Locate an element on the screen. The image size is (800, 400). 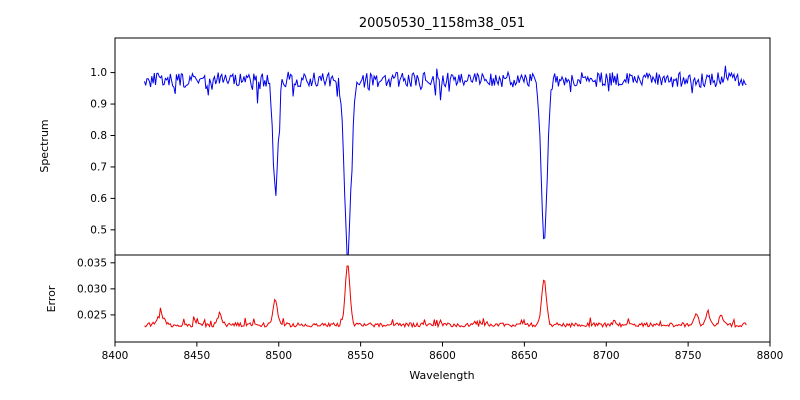
x-tick-label: 8650 is located at coordinates (524, 356).